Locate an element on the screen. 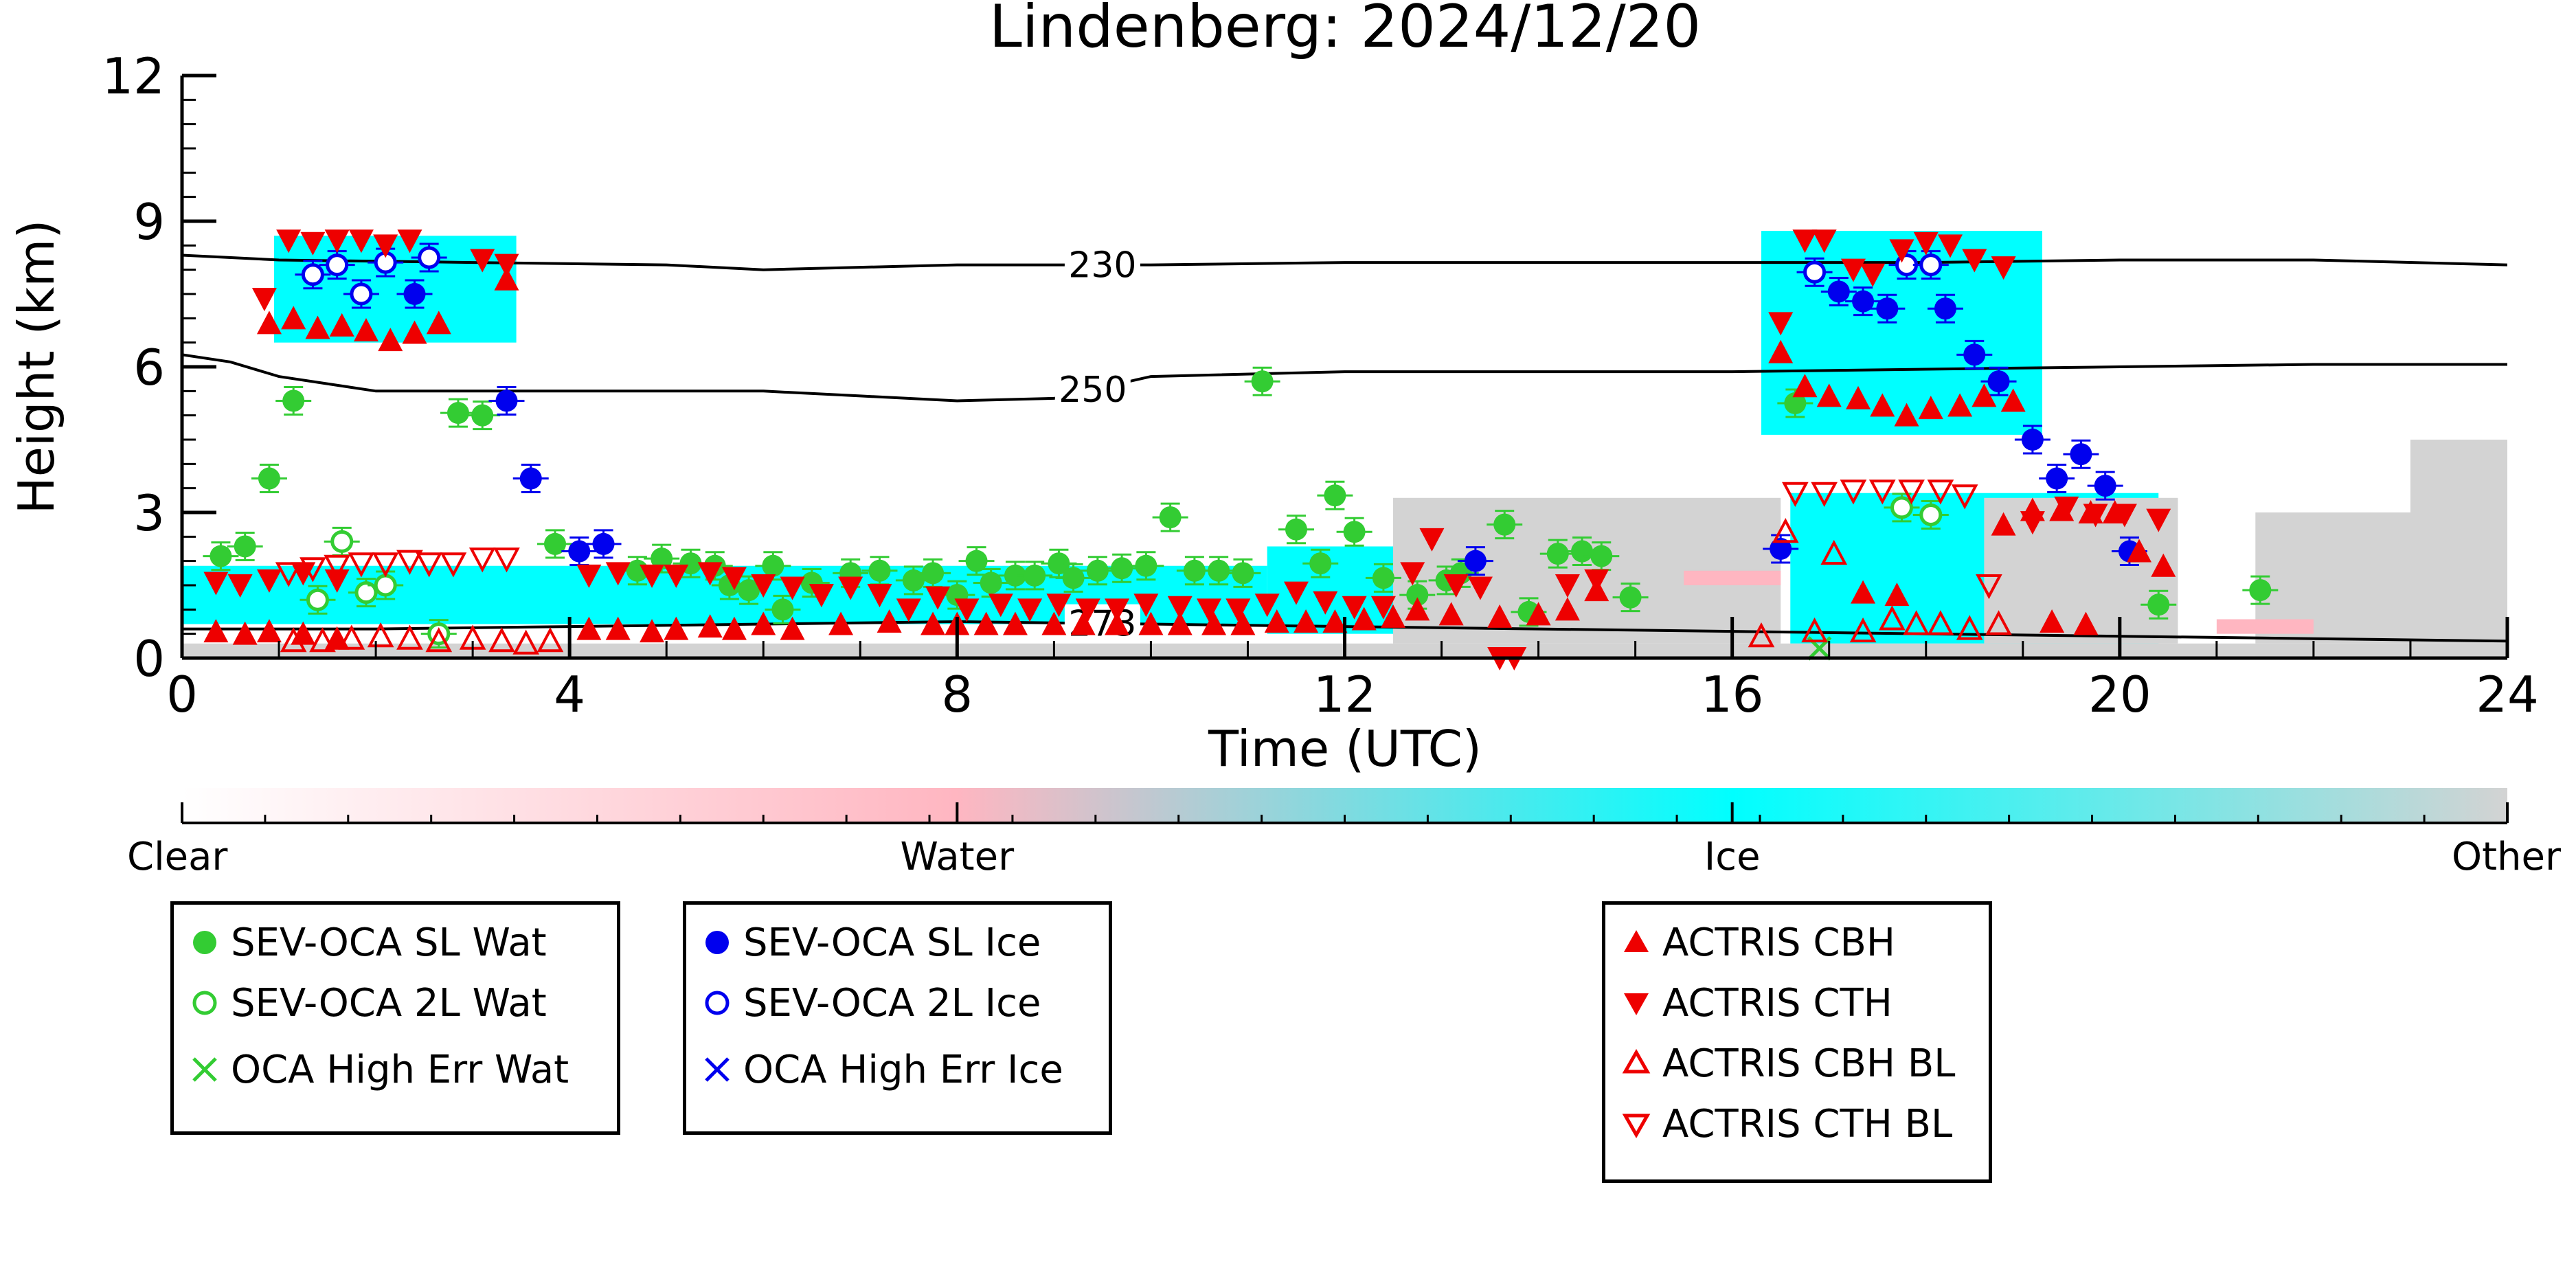 The height and width of the screenshot is (1288, 2576). colorbar-label-other: Other is located at coordinates (2507, 857).